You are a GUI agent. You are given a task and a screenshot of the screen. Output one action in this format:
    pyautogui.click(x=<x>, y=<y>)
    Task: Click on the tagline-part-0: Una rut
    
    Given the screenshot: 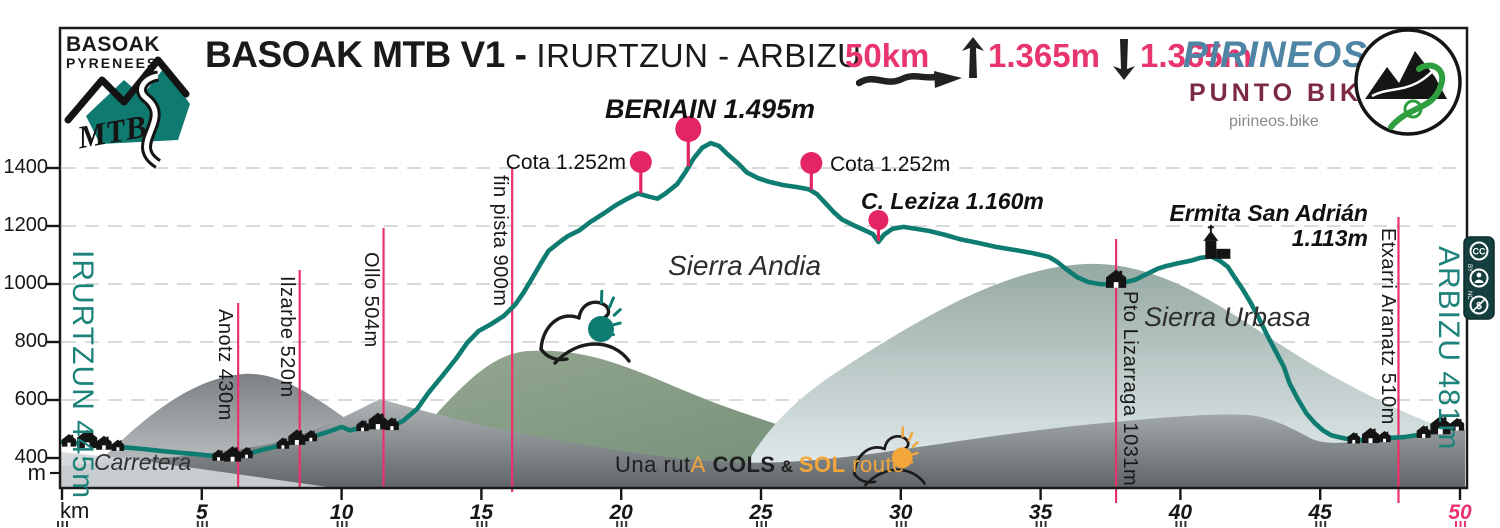 What is the action you would take?
    pyautogui.click(x=653, y=464)
    